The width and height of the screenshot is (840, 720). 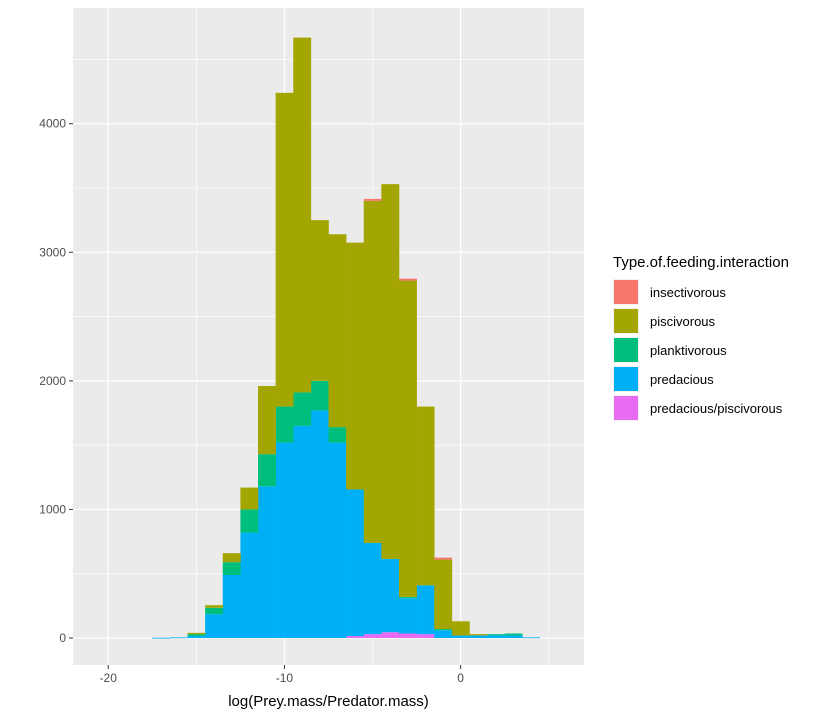 I want to click on y-tick-label: 2000, so click(x=52, y=381).